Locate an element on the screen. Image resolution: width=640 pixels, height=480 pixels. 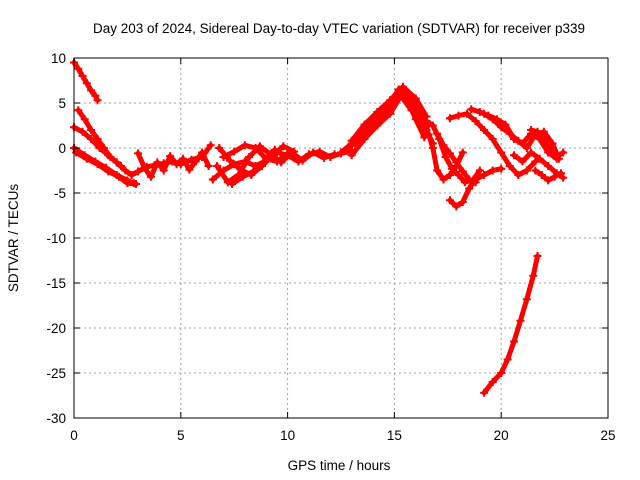
series-arc-early-d is located at coordinates (106, 168).